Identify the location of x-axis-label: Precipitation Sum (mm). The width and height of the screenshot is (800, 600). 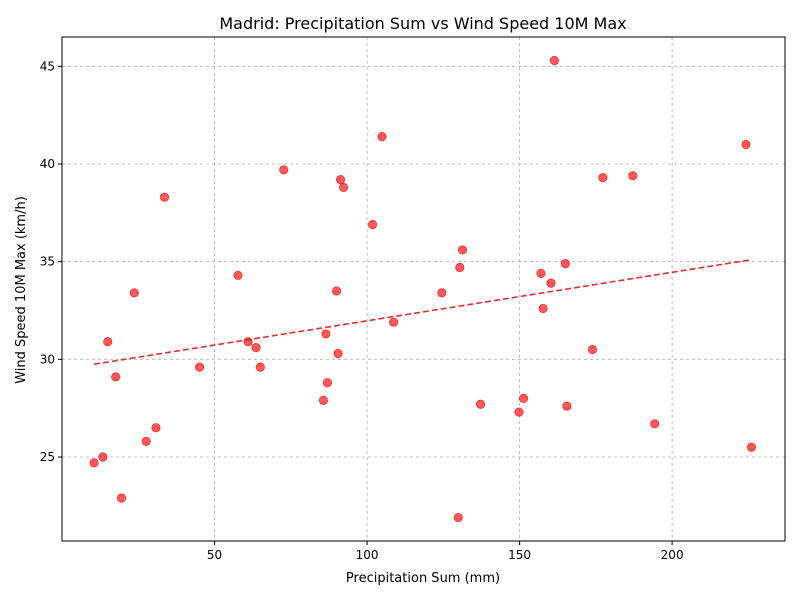
(423, 578).